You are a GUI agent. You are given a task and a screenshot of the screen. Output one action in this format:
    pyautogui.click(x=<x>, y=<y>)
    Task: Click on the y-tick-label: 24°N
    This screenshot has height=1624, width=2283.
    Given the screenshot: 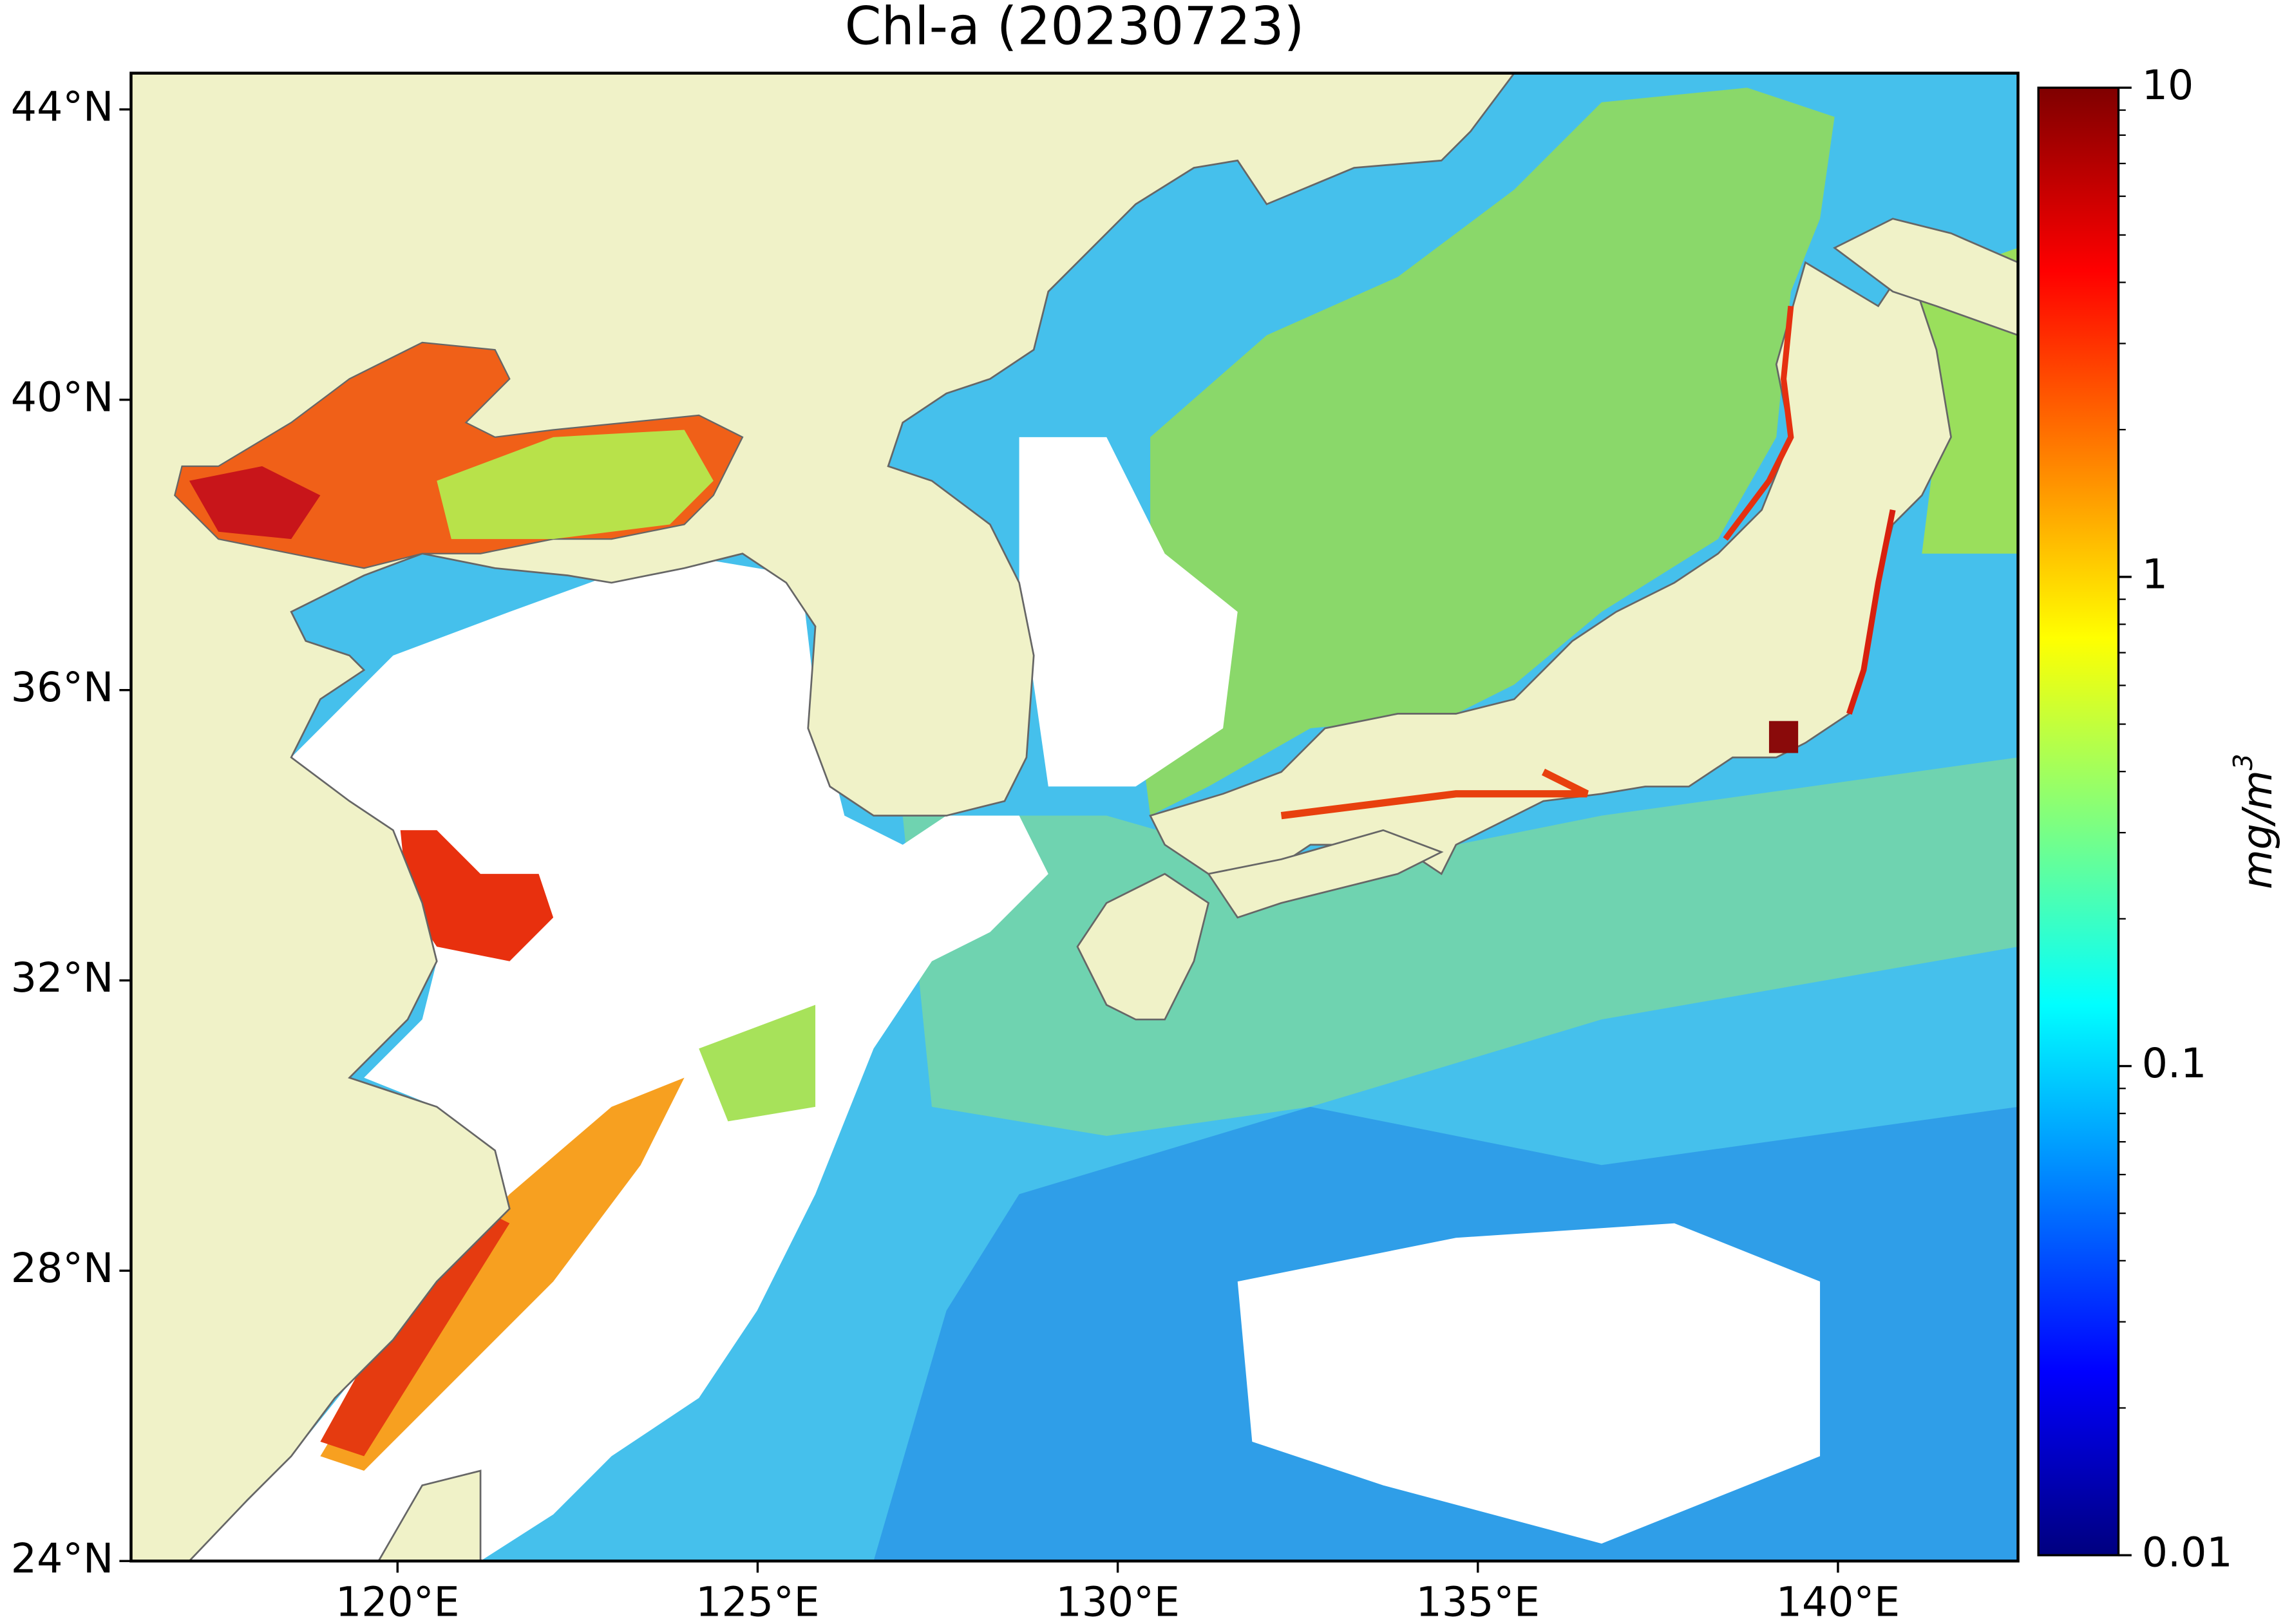 What is the action you would take?
    pyautogui.click(x=62, y=1558)
    